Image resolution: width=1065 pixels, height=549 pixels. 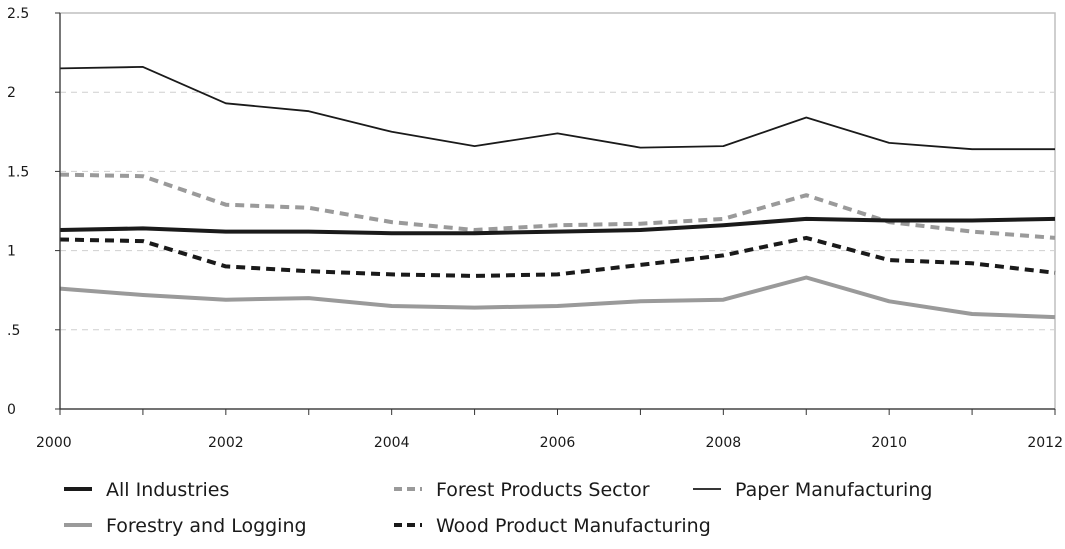 What do you see at coordinates (558, 443) in the screenshot?
I see `x-tick-label: 2006` at bounding box center [558, 443].